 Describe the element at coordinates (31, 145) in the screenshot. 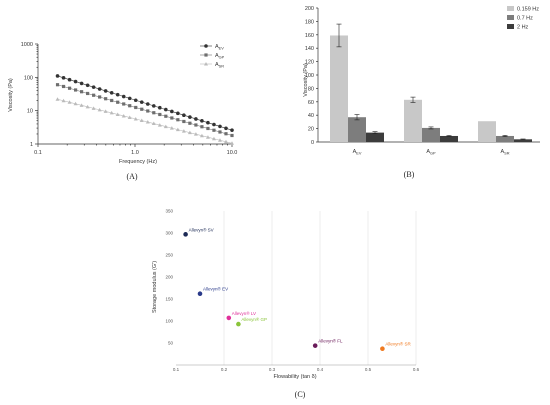

I see `chart-a-y-tick-label: 1` at that location.